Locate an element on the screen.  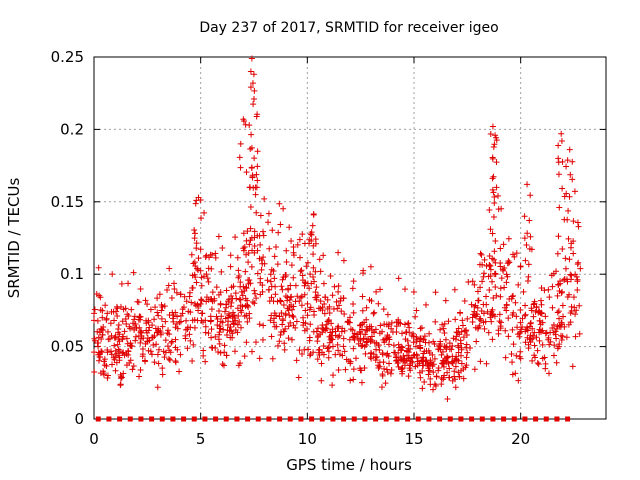
zero-markers is located at coordinates (333, 419).